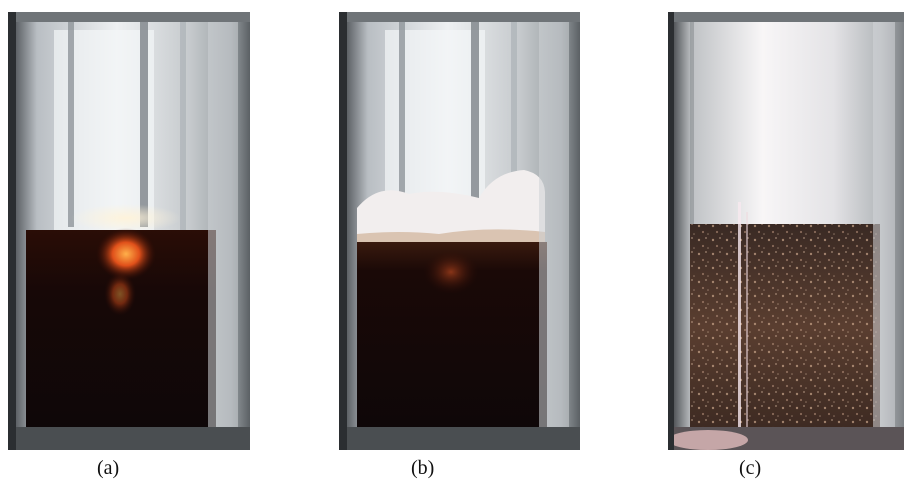  What do you see at coordinates (750, 468) in the screenshot?
I see `caption-c: (c)` at bounding box center [750, 468].